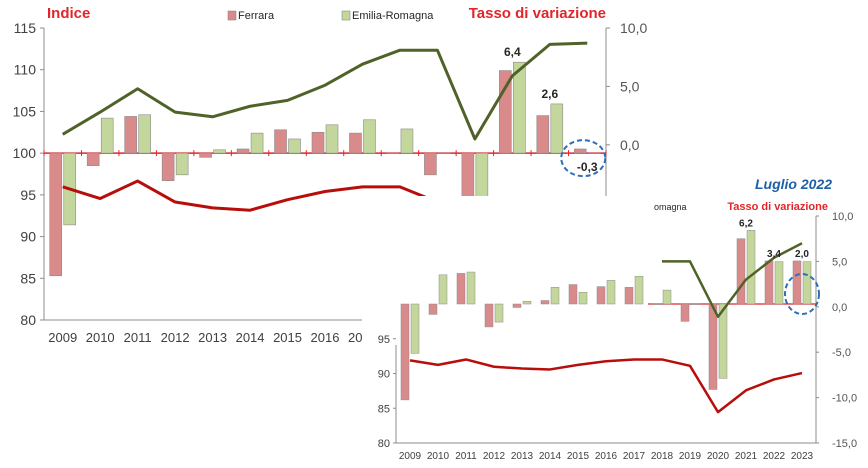 Image resolution: width=868 pixels, height=468 pixels. I want to click on inset-emilia-bar-2014, so click(555, 296).